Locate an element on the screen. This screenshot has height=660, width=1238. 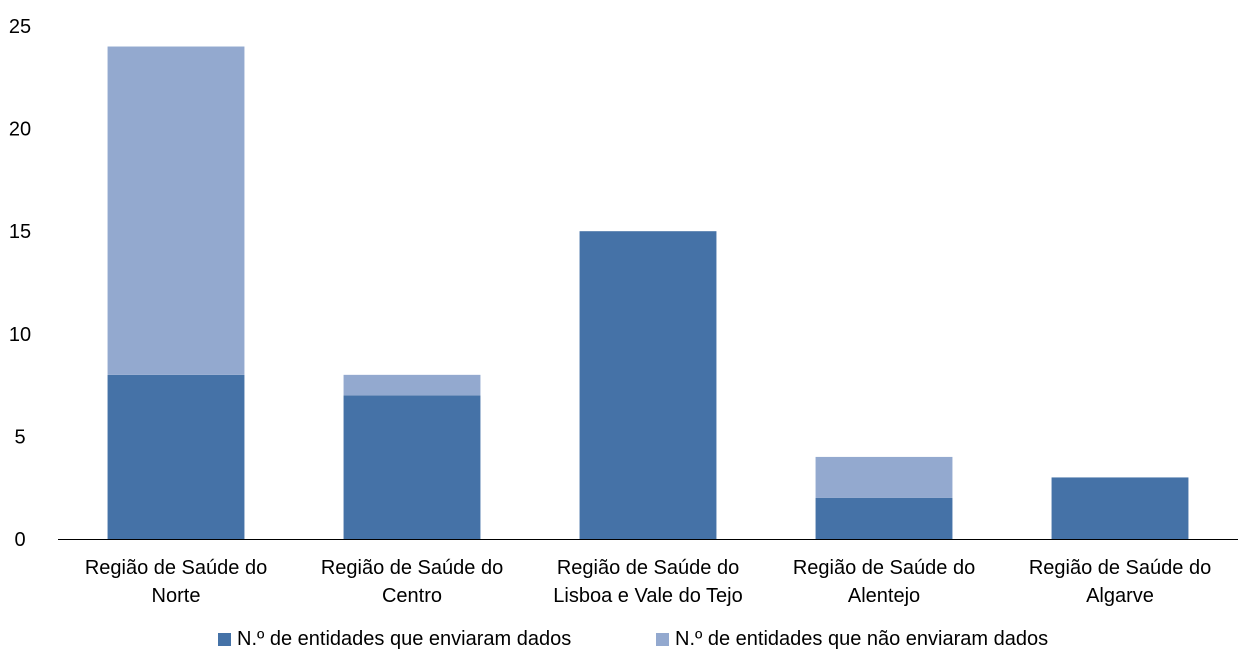
y-tick-label-20: 20 is located at coordinates (20, 130).